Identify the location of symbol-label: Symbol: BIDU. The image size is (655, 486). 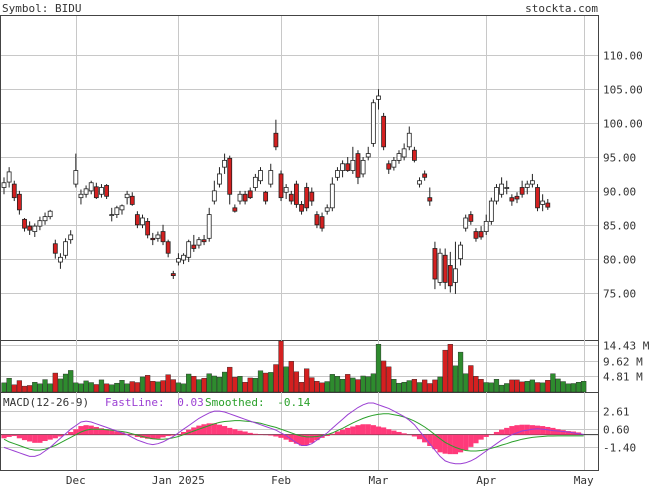
(41, 8).